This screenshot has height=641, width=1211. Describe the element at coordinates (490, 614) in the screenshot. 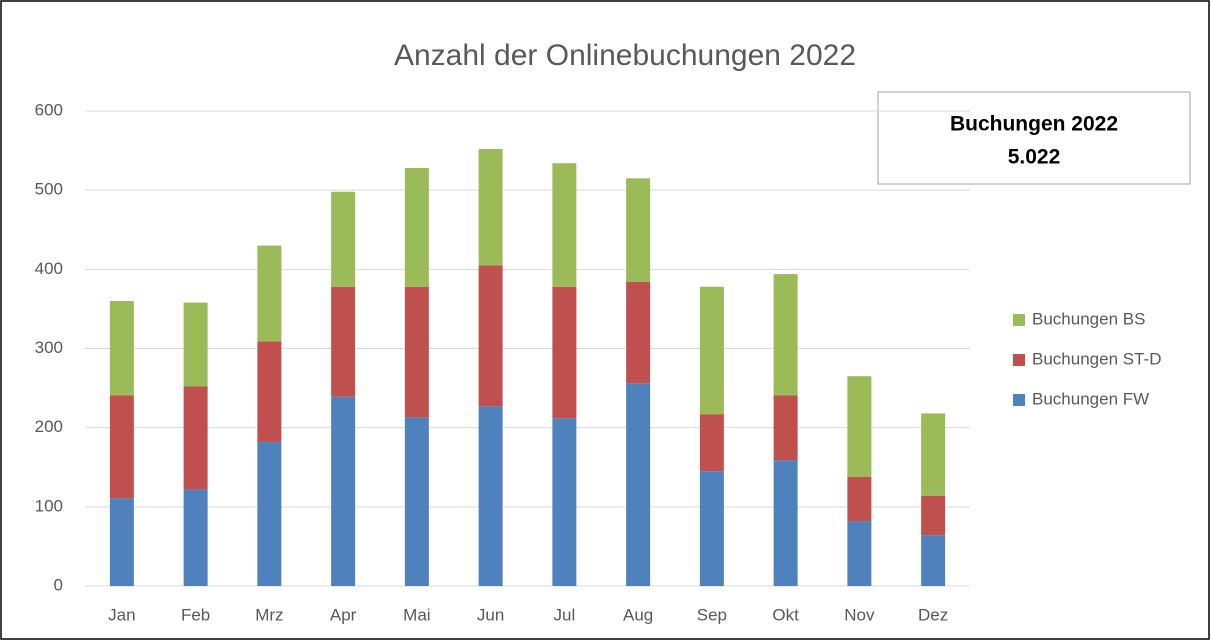

I see `x-tick-label: Jun` at that location.